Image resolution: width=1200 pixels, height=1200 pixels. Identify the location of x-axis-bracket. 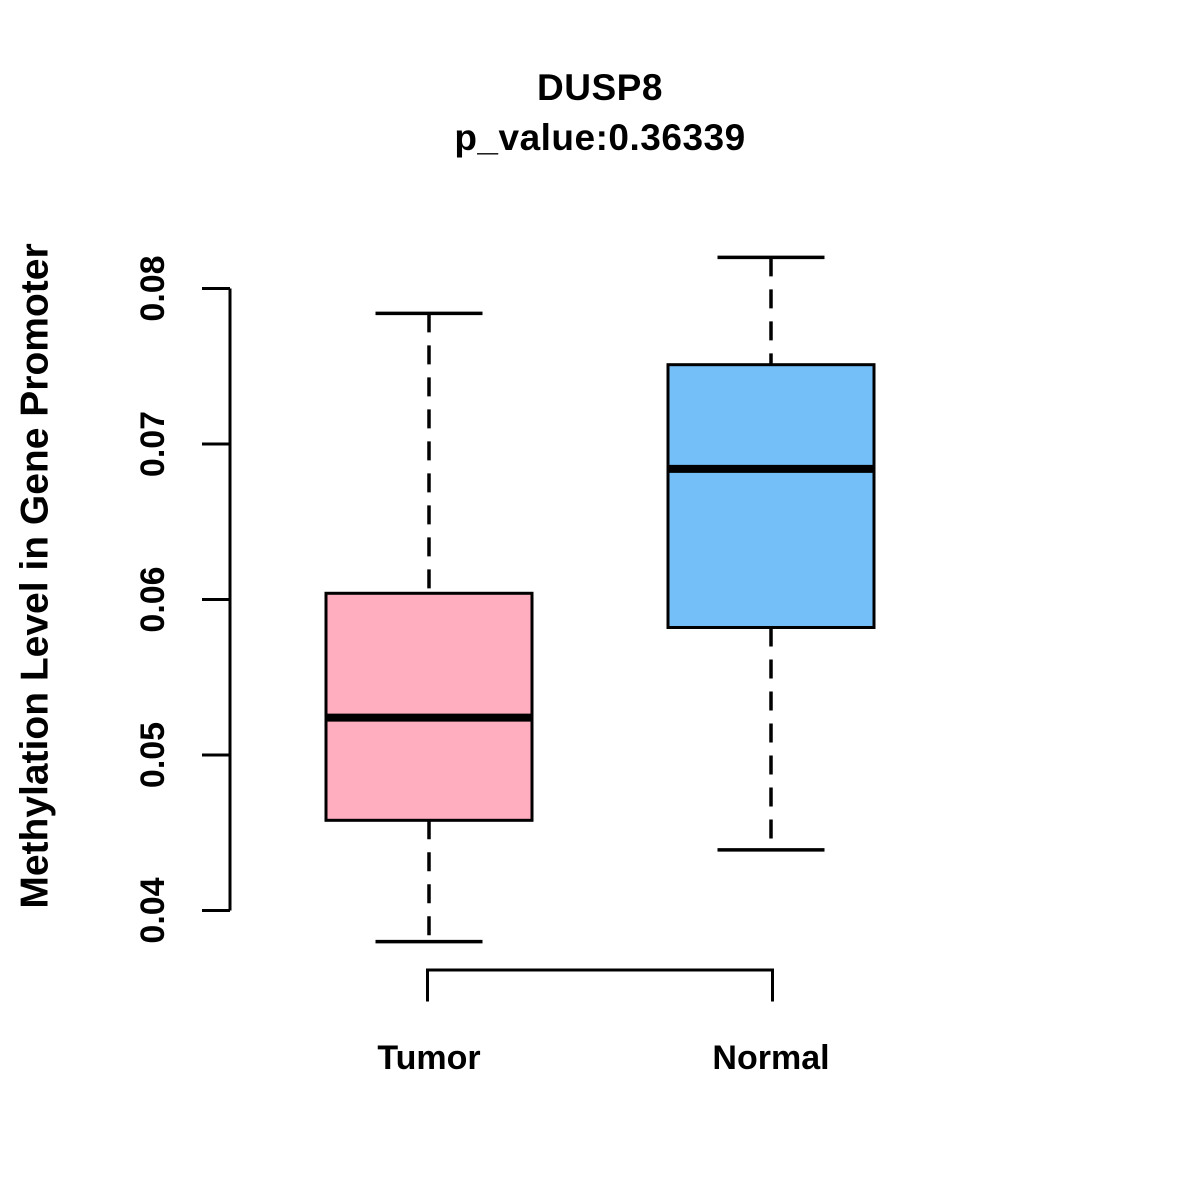
(600, 985).